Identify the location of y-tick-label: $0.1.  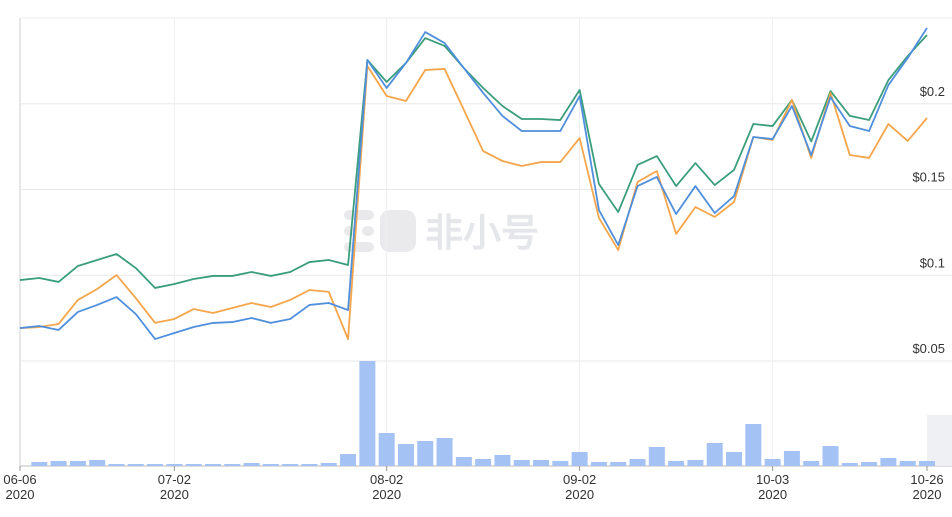
(932, 262).